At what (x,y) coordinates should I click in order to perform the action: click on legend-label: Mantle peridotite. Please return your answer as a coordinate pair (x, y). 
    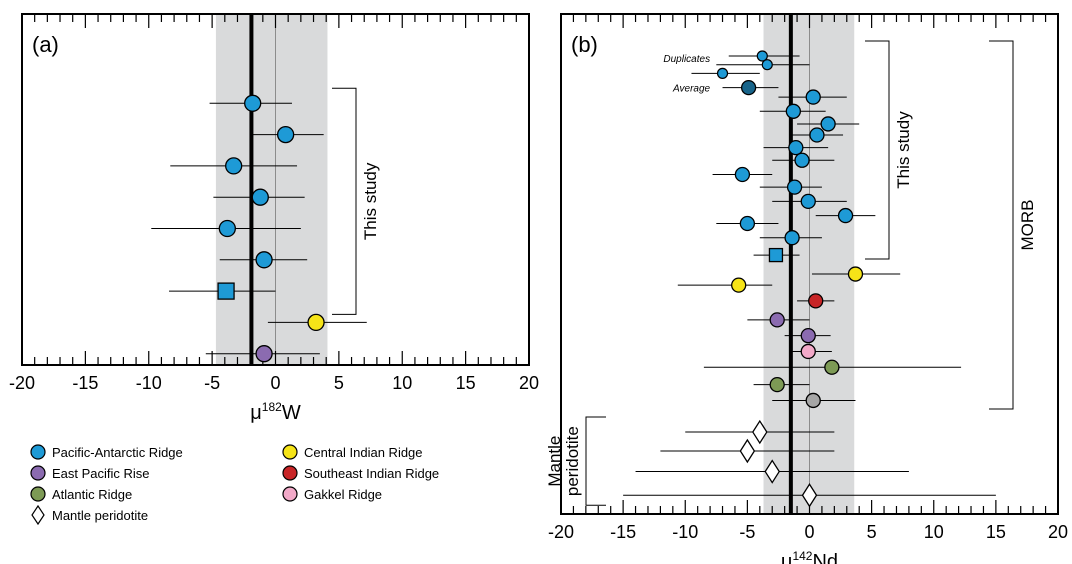
    Looking at the image, I should click on (100, 515).